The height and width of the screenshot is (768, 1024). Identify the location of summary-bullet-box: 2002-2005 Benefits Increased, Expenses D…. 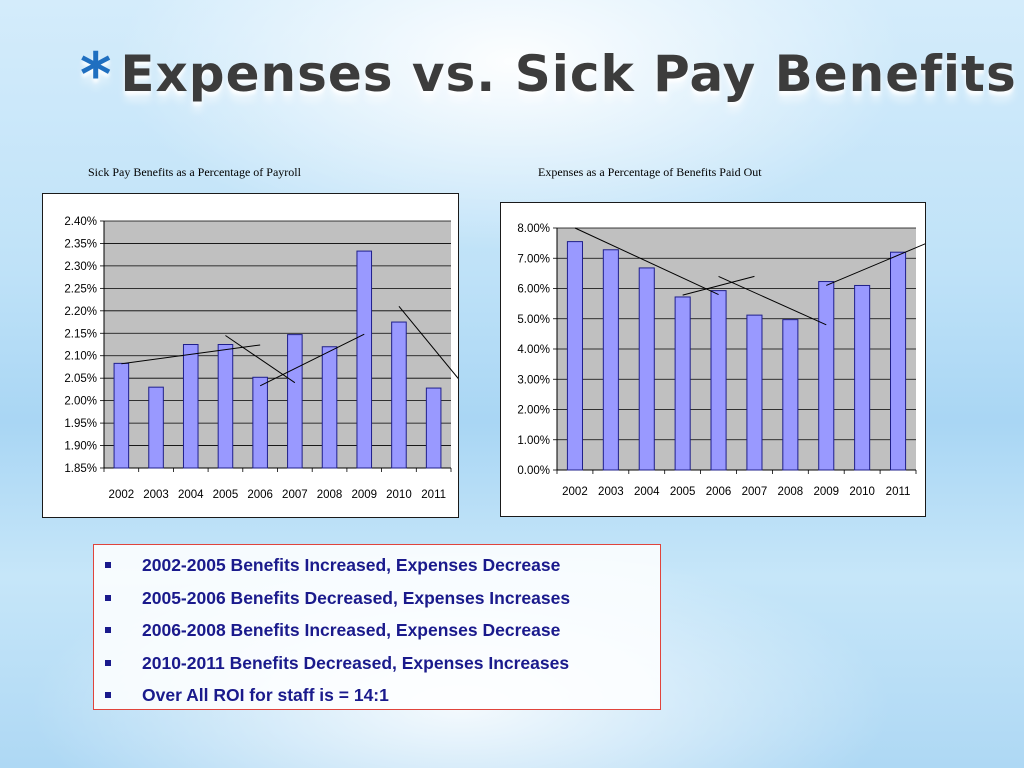
(377, 627).